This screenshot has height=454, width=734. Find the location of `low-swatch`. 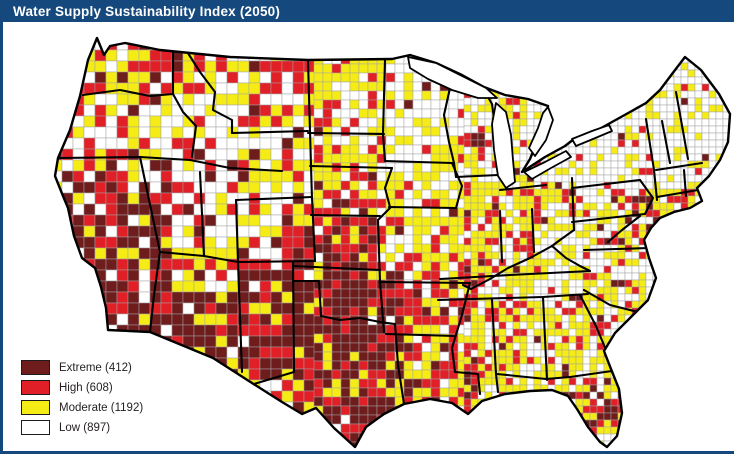

low-swatch is located at coordinates (35, 427).